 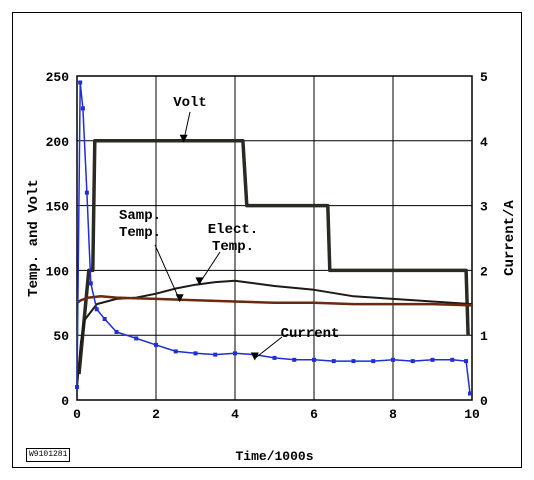 I want to click on x-tick-label: 10, so click(x=472, y=414).